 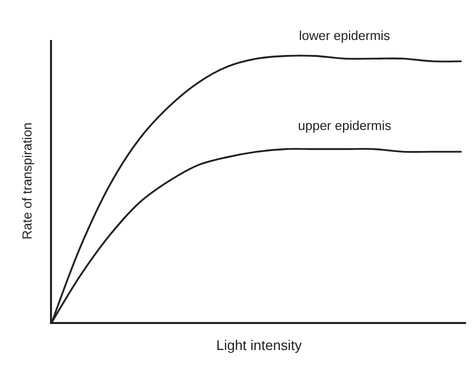 What do you see at coordinates (259, 345) in the screenshot?
I see `x-axis-title: Light intensity` at bounding box center [259, 345].